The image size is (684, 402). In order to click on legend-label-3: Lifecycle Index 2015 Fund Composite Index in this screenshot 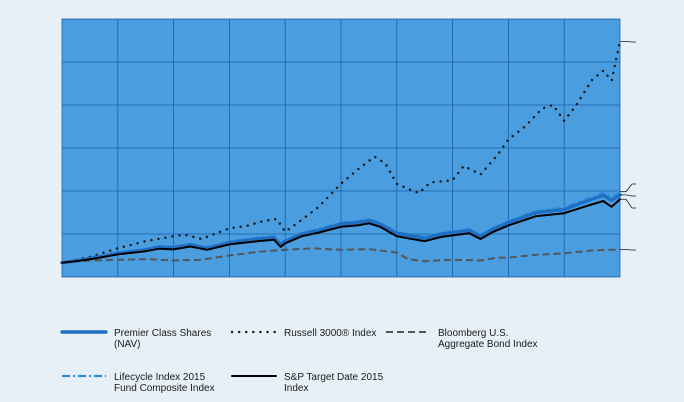, I will do `click(164, 383)`.